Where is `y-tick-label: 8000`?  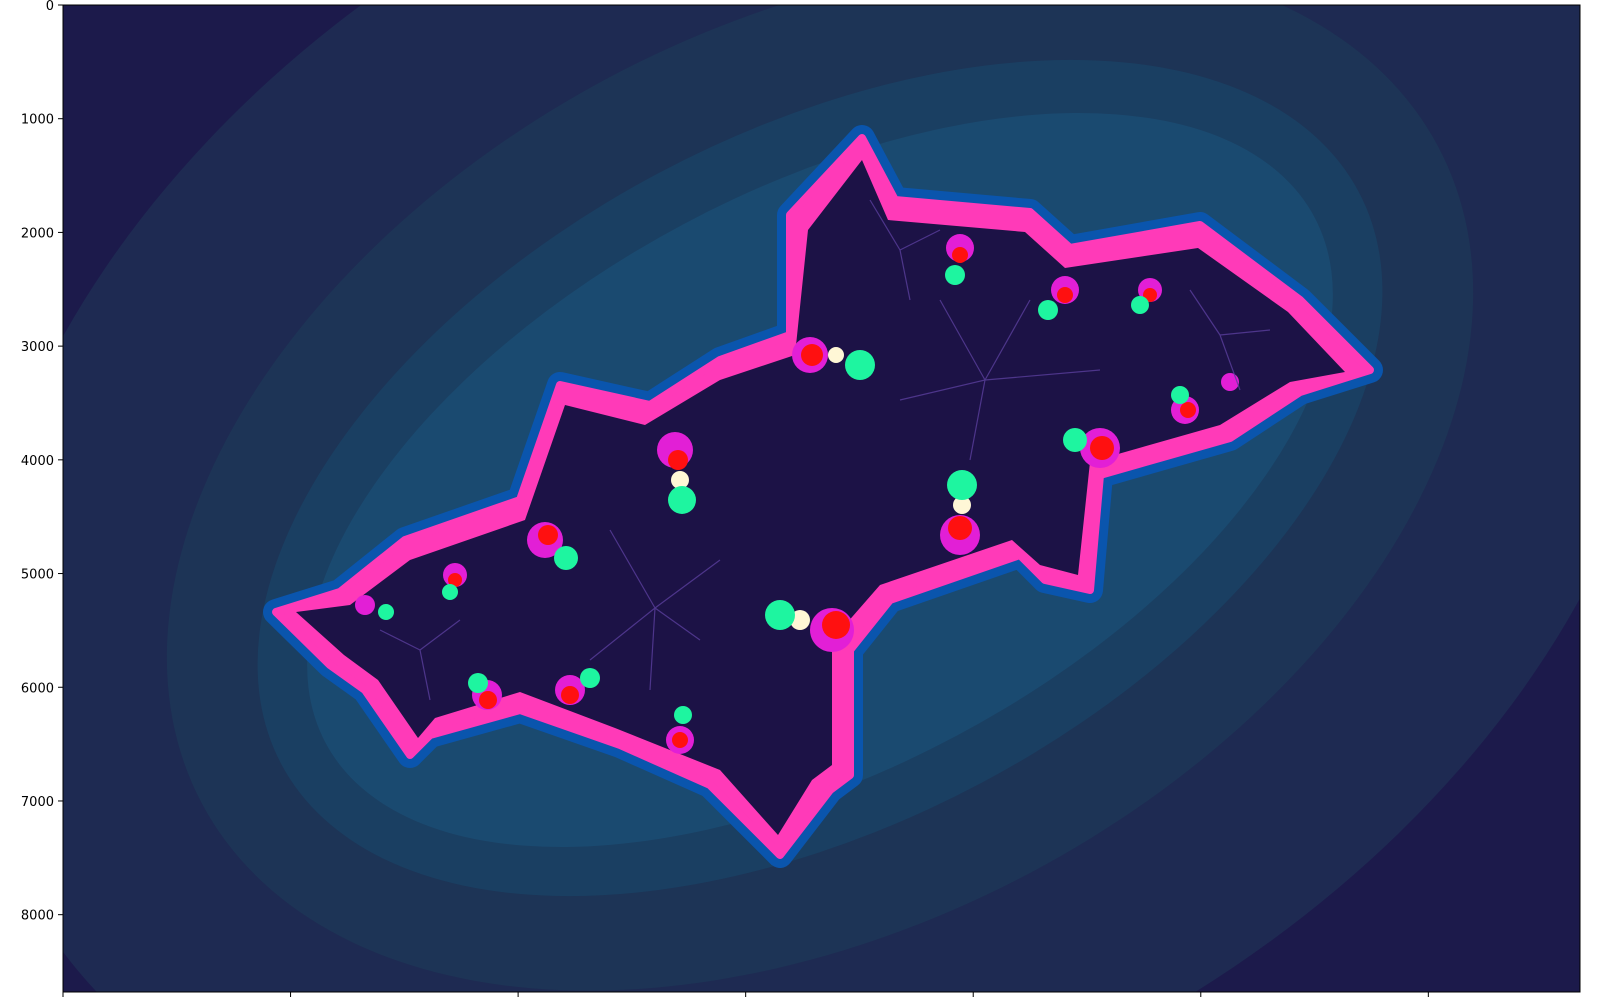 y-tick-label: 8000 is located at coordinates (37, 916).